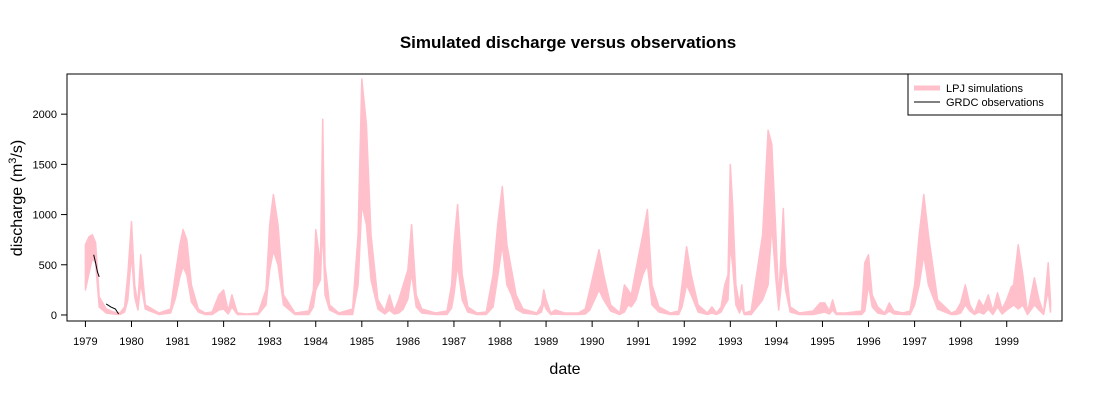 This screenshot has height=412, width=1100. Describe the element at coordinates (54, 316) in the screenshot. I see `y-tick-label: 0` at that location.